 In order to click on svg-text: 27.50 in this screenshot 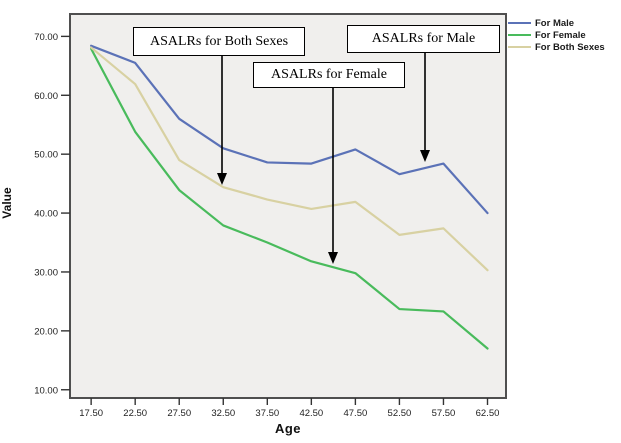, I will do `click(179, 413)`.